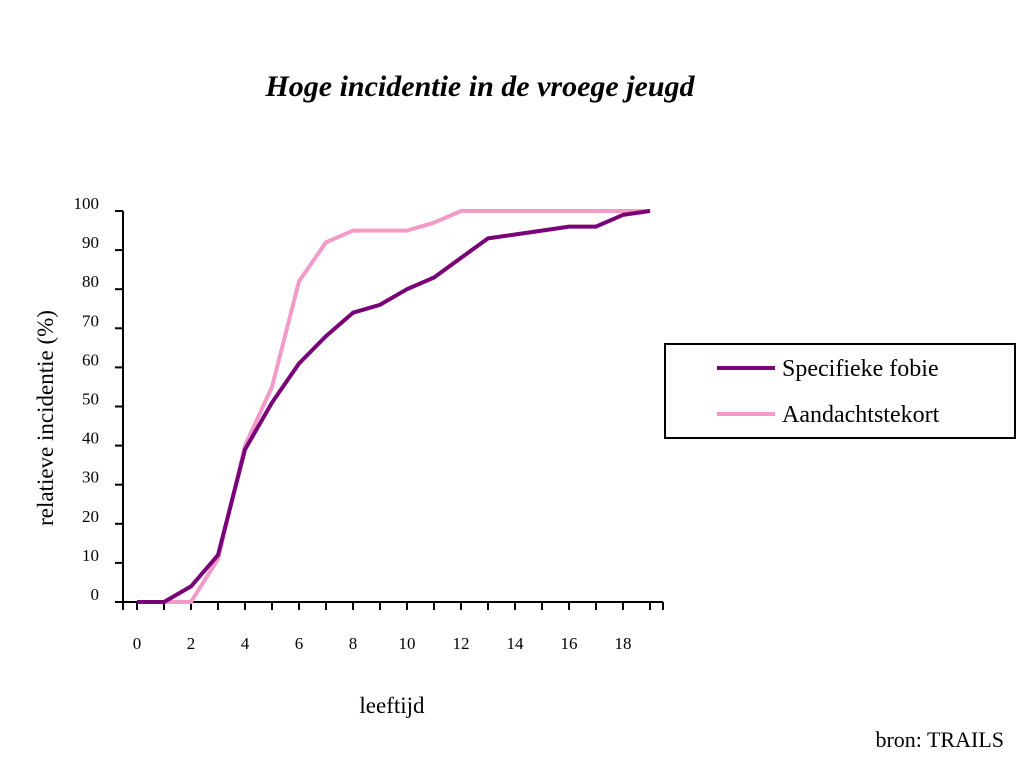  What do you see at coordinates (45, 418) in the screenshot?
I see `y-axis-label: relatieve incidentie (%)` at bounding box center [45, 418].